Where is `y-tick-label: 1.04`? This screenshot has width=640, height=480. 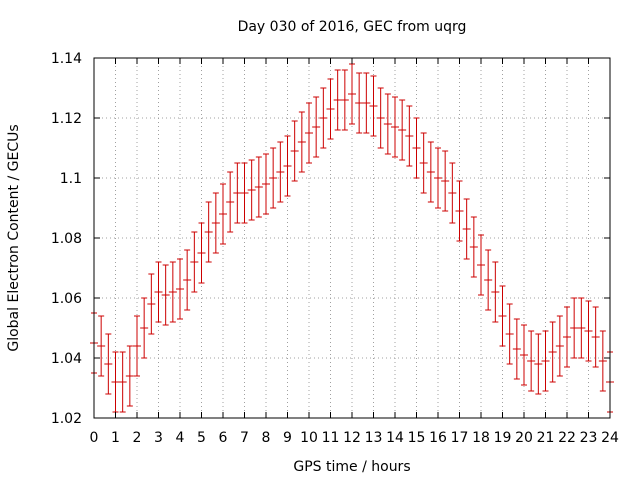
y-tick-label: 1.04 is located at coordinates (66, 359).